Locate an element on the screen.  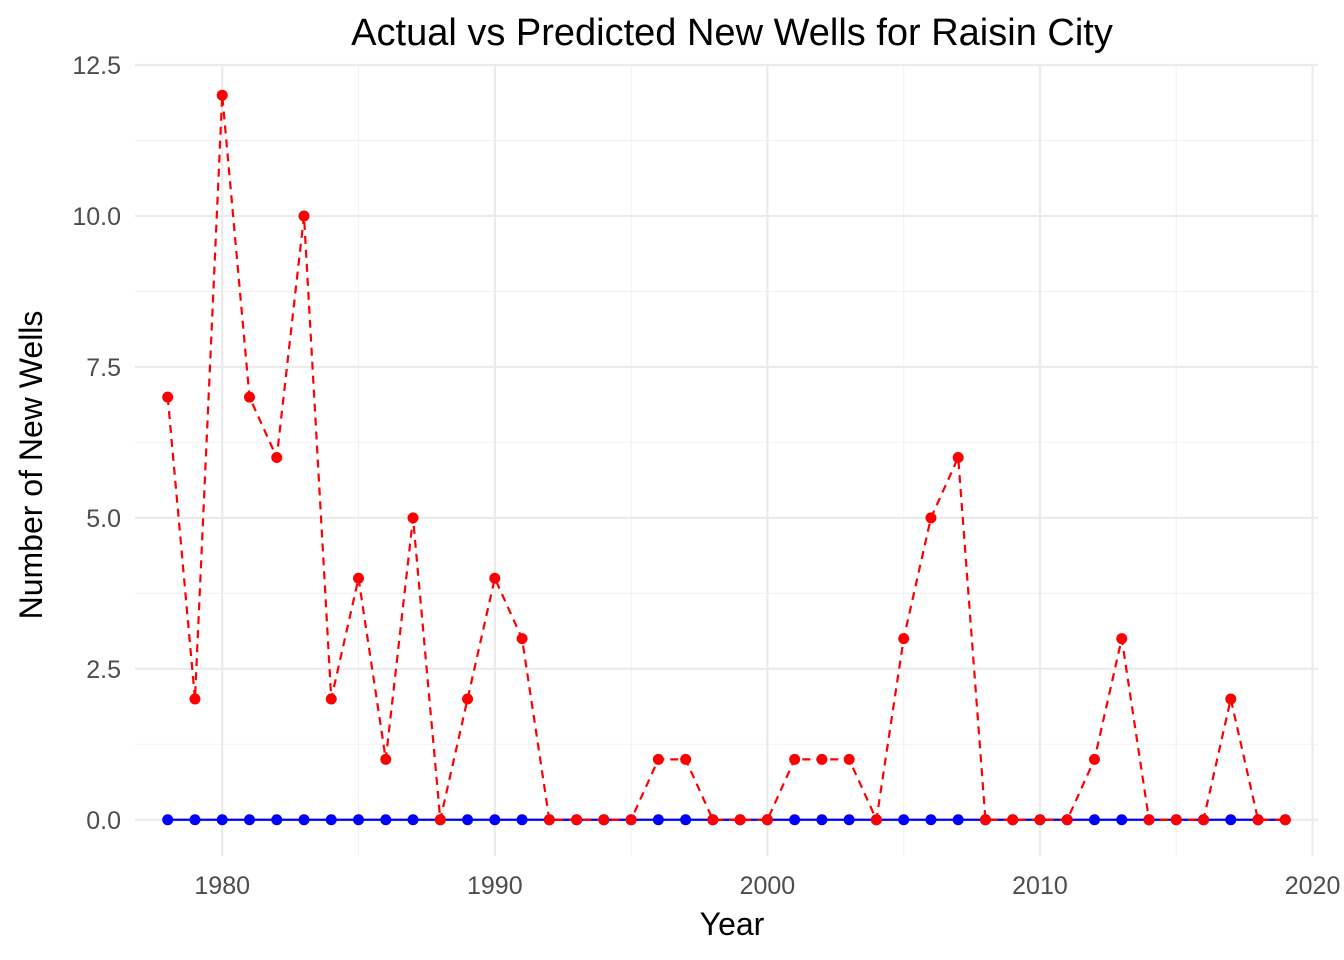
x-tick-label: 2020 is located at coordinates (1313, 886).